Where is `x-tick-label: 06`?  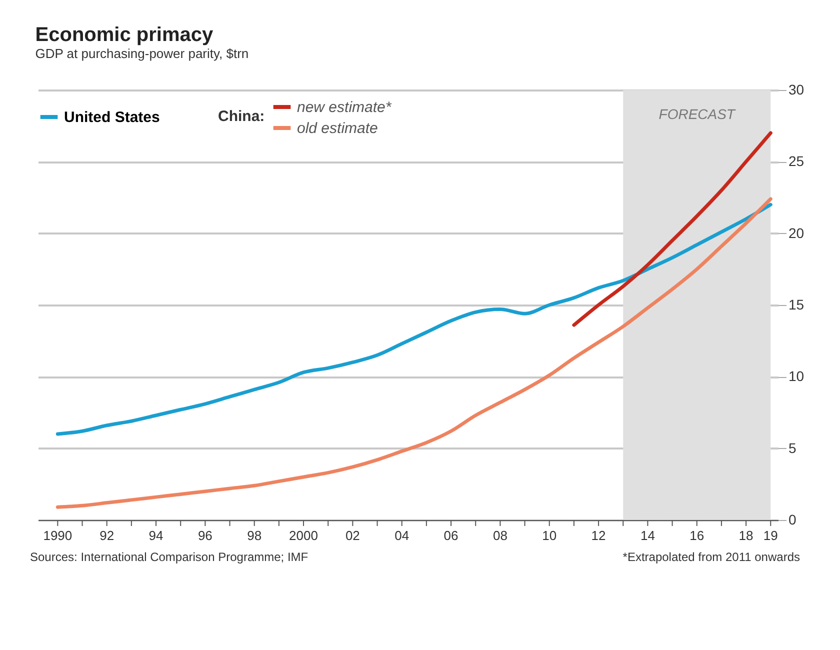 x-tick-label: 06 is located at coordinates (451, 535).